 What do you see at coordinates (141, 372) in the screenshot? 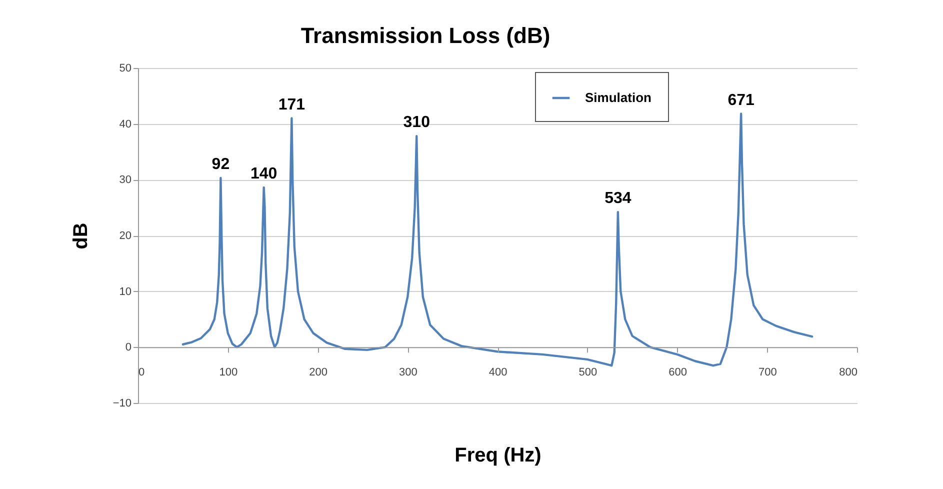
I see `x-tick-label: 0` at bounding box center [141, 372].